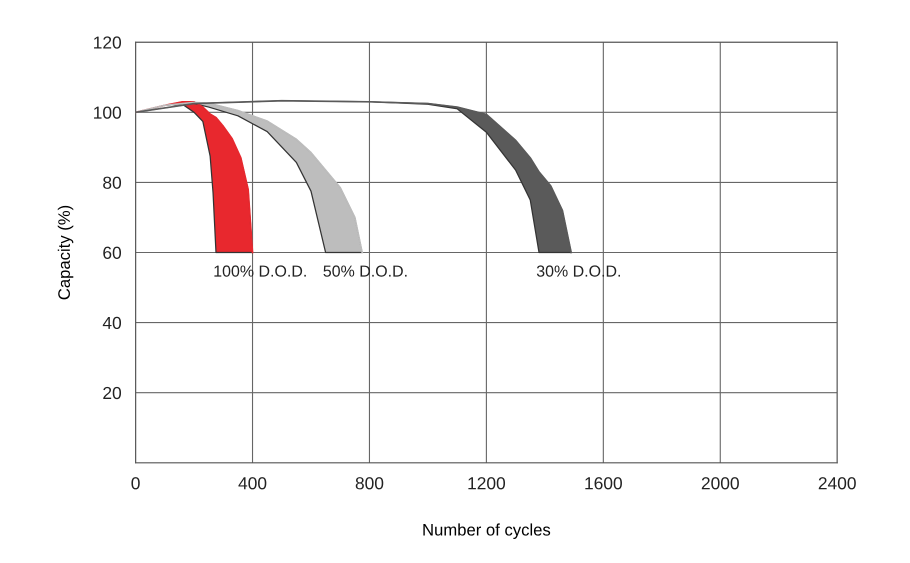 Image resolution: width=910 pixels, height=563 pixels. Describe the element at coordinates (252, 483) in the screenshot. I see `x-tick-label: 400` at that location.